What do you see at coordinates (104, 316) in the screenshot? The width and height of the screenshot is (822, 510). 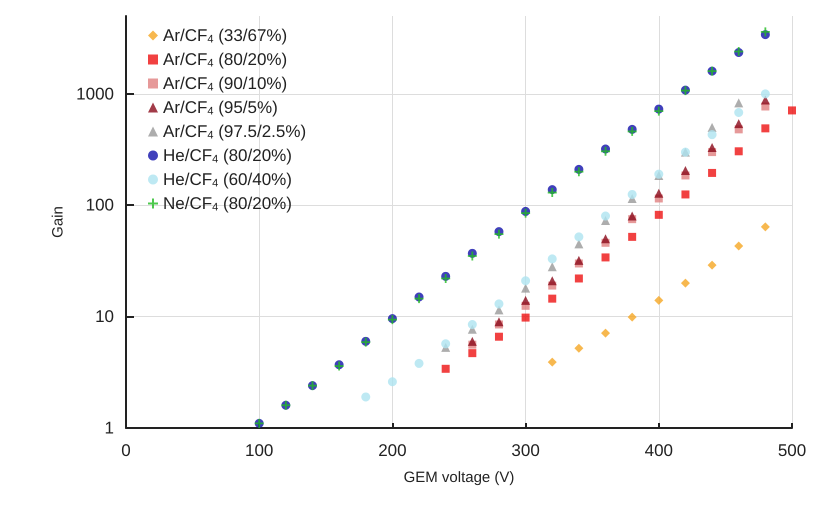 I see `y-tick-label: 10` at bounding box center [104, 316].